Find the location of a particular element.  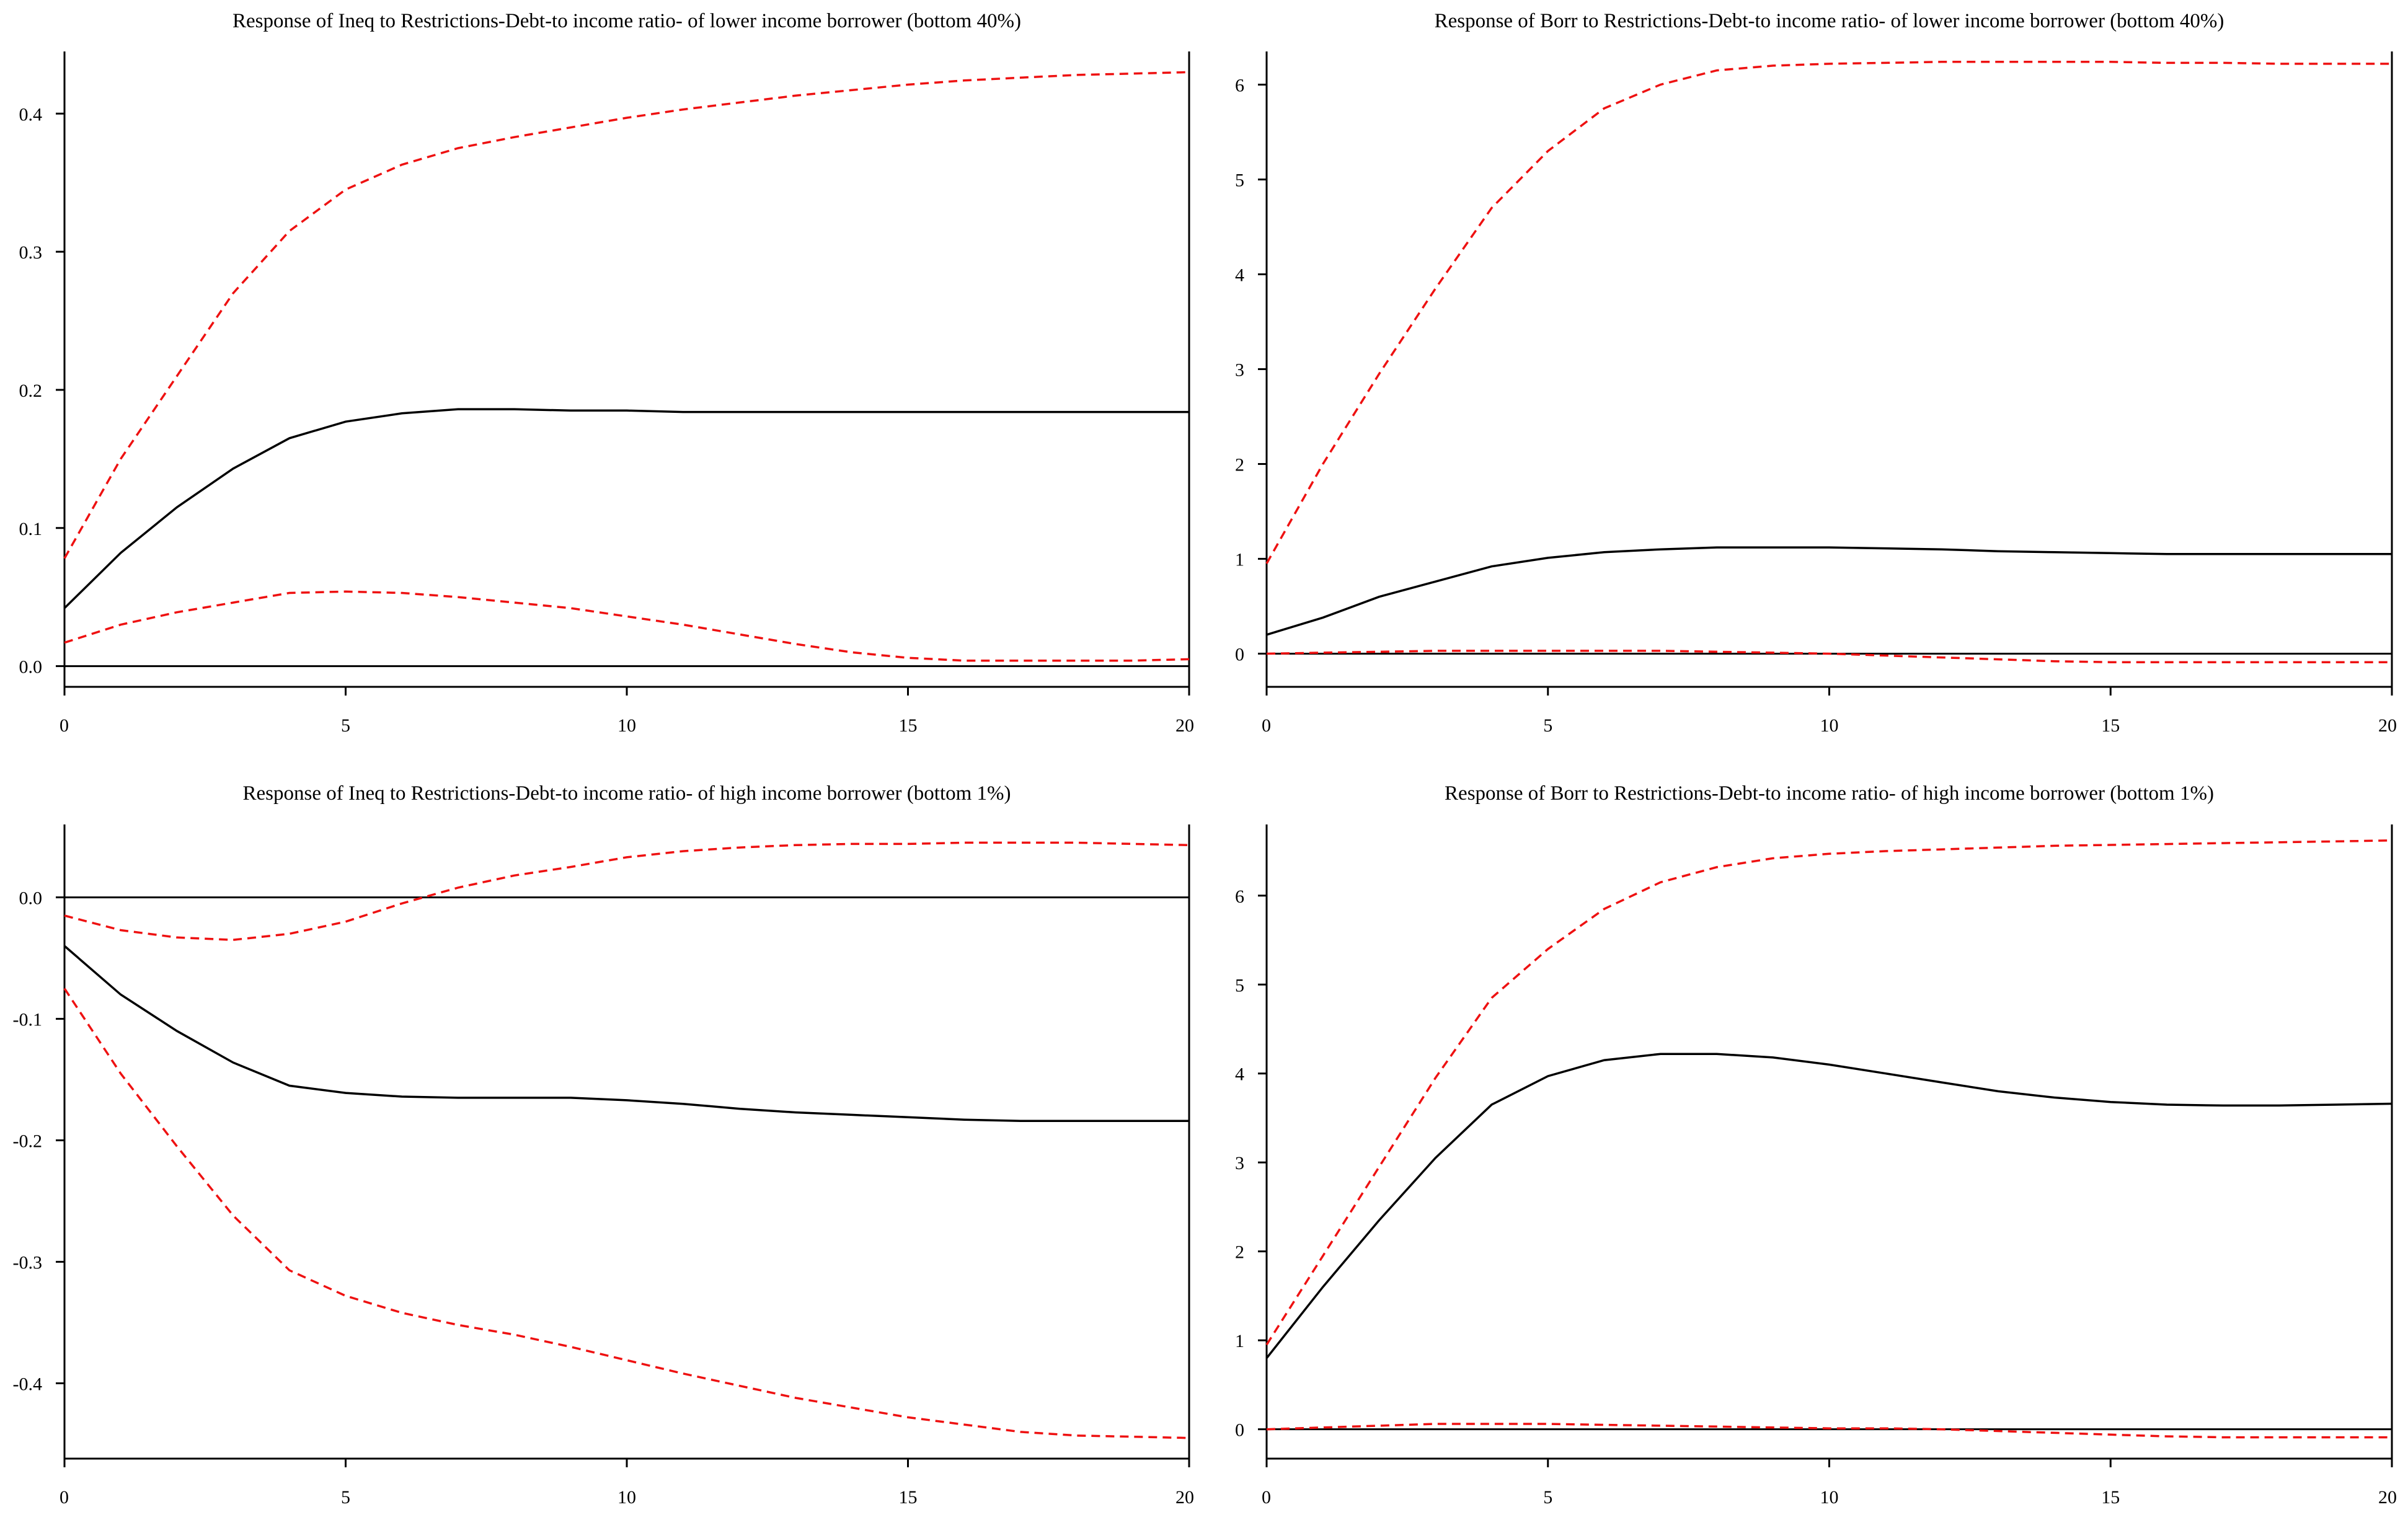

y-tick-label: 0.2 is located at coordinates (31, 391).